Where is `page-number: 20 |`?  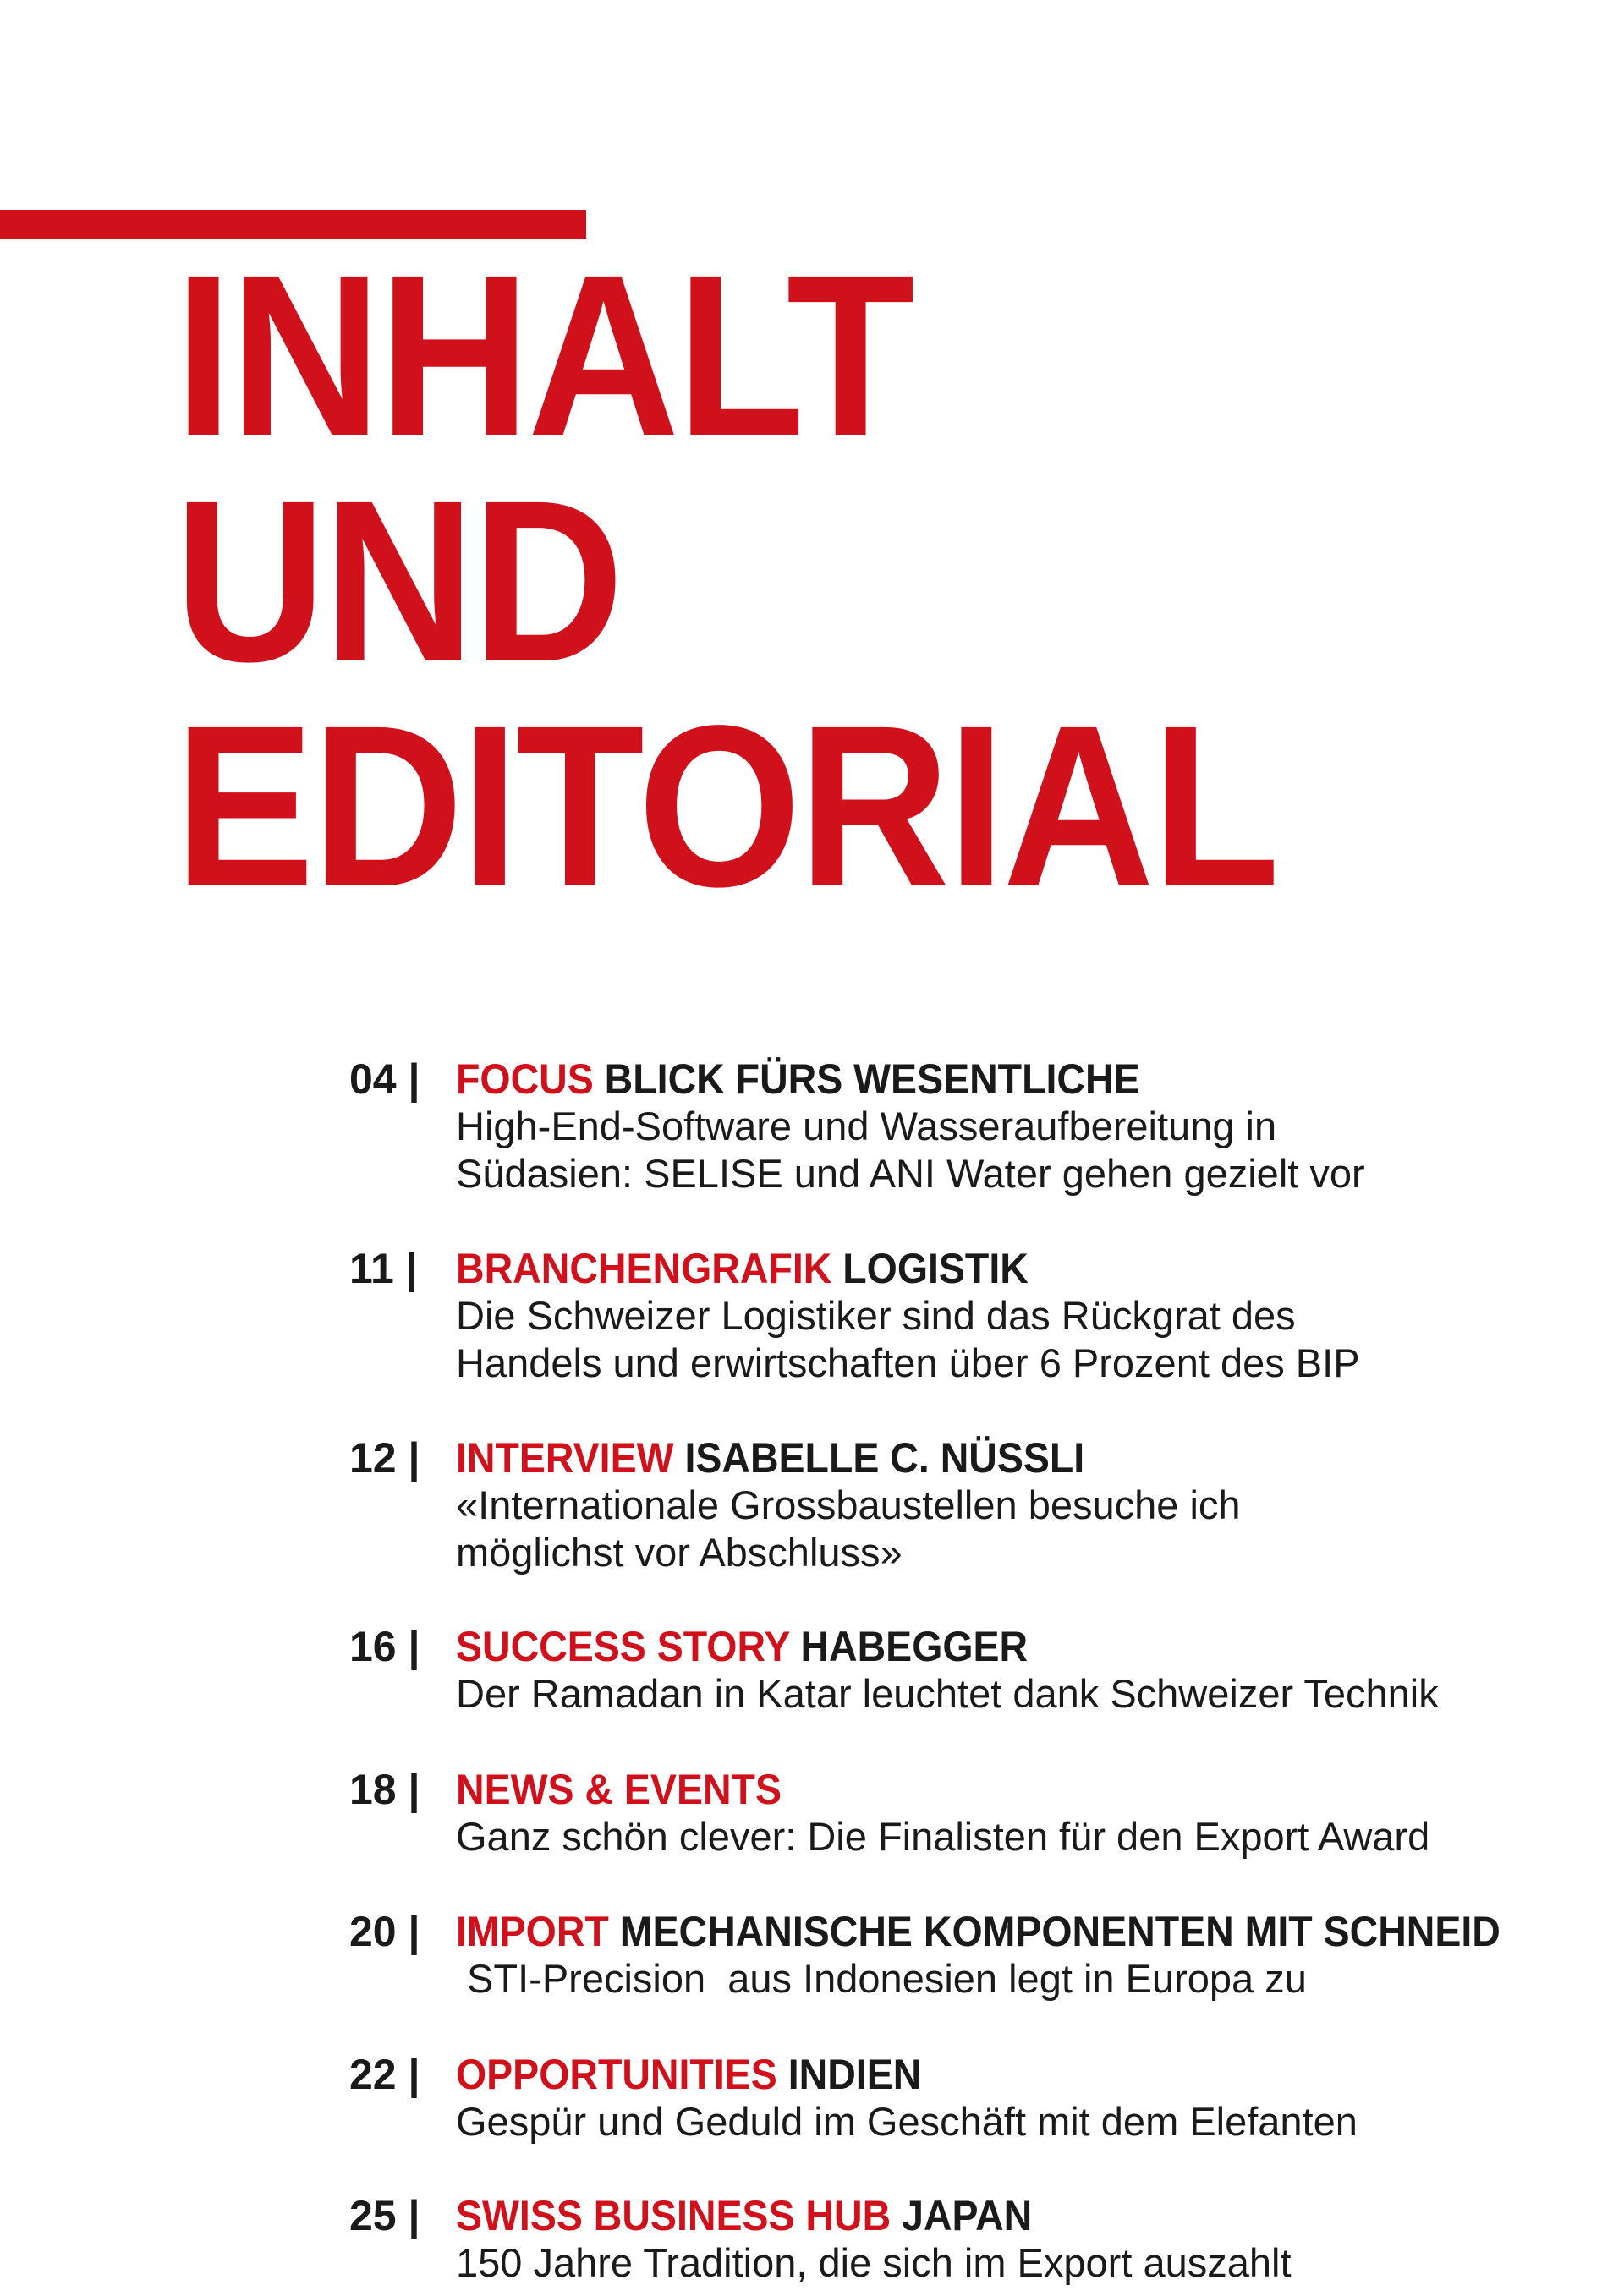 page-number: 20 | is located at coordinates (384, 1932).